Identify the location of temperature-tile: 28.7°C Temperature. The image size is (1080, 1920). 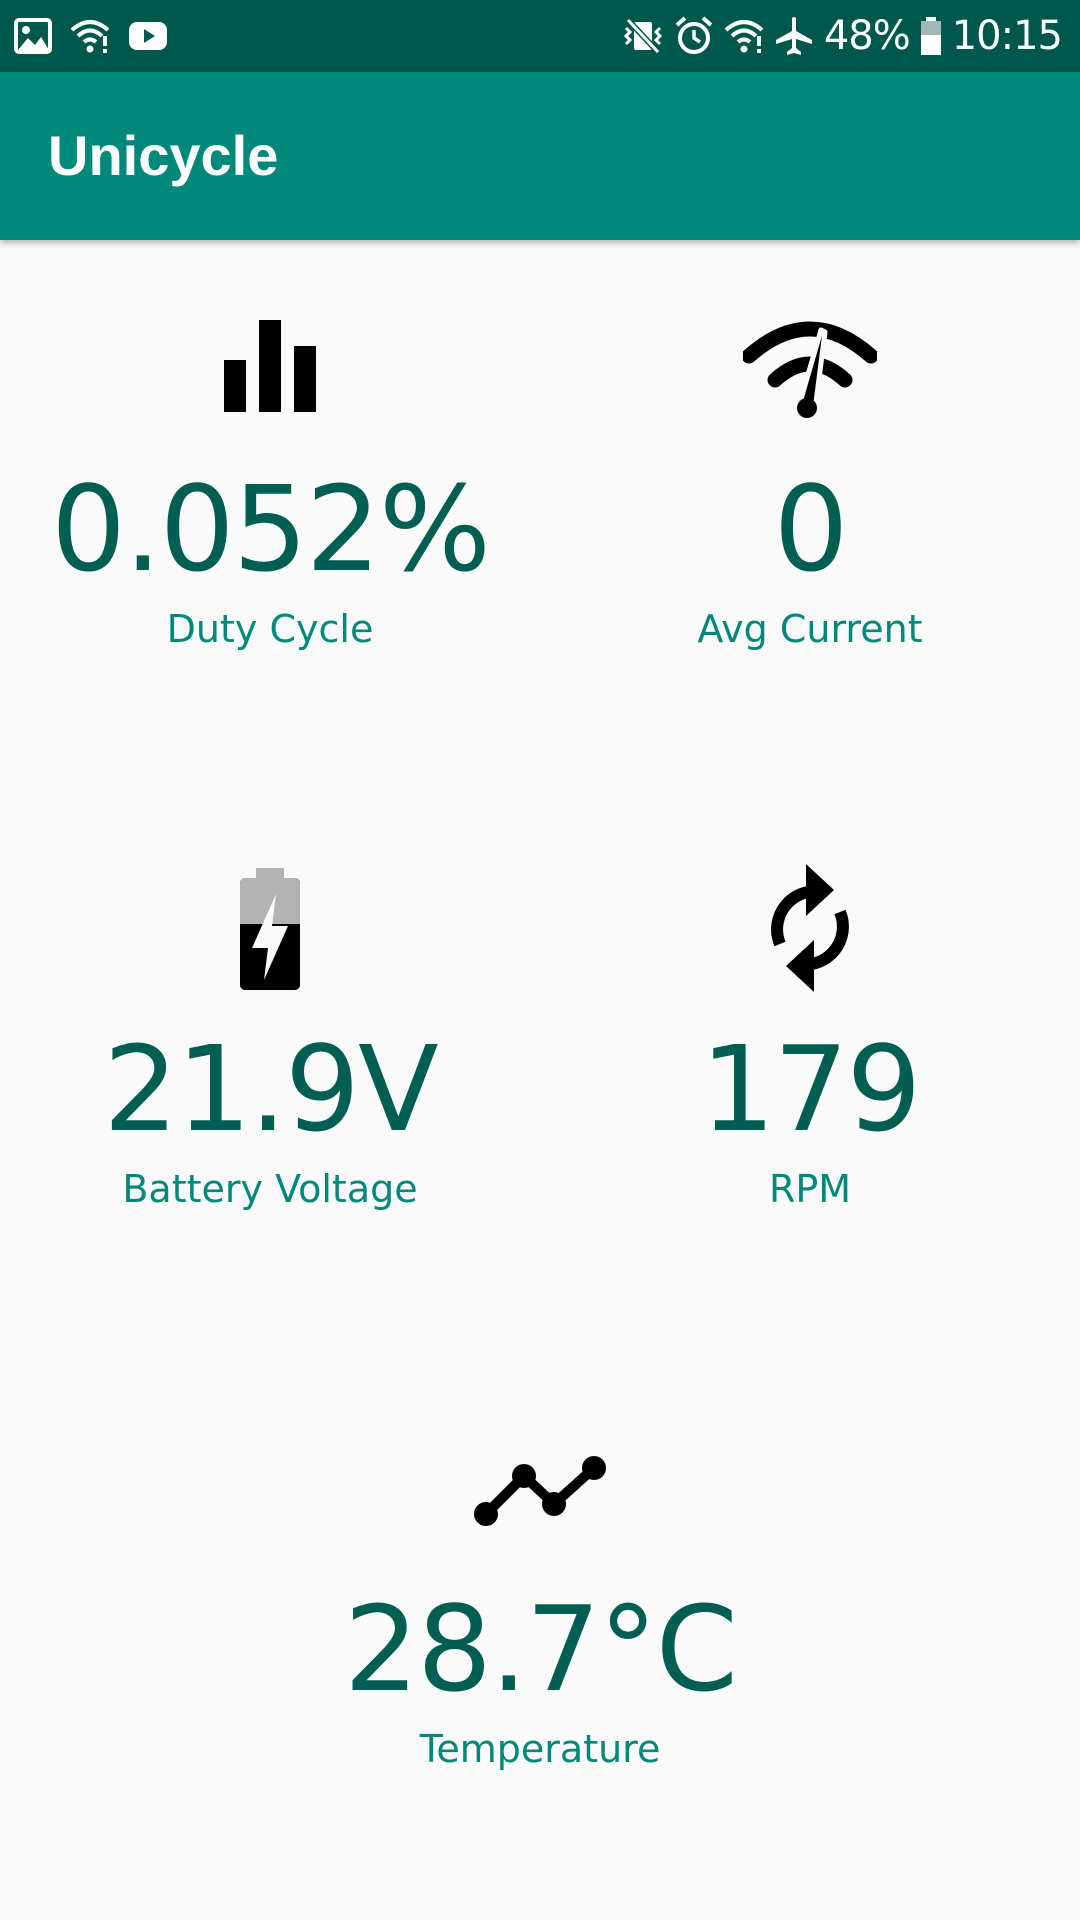
(540, 1610).